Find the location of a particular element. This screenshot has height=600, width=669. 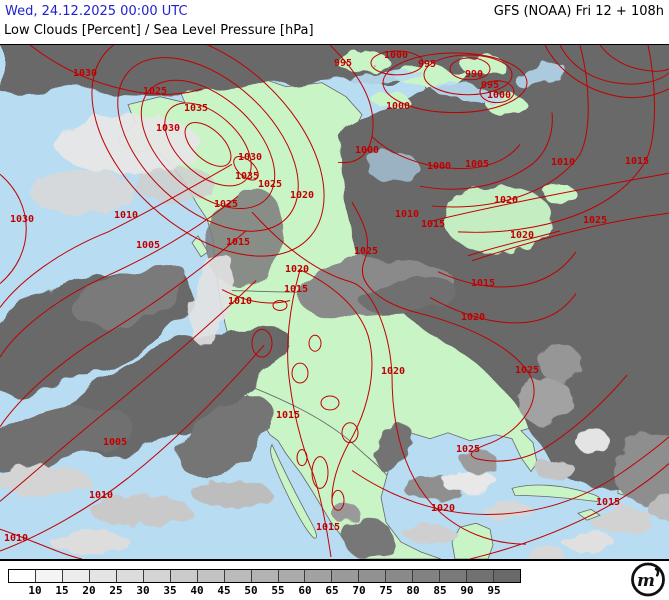

legend-tick: 85 is located at coordinates (440, 590).